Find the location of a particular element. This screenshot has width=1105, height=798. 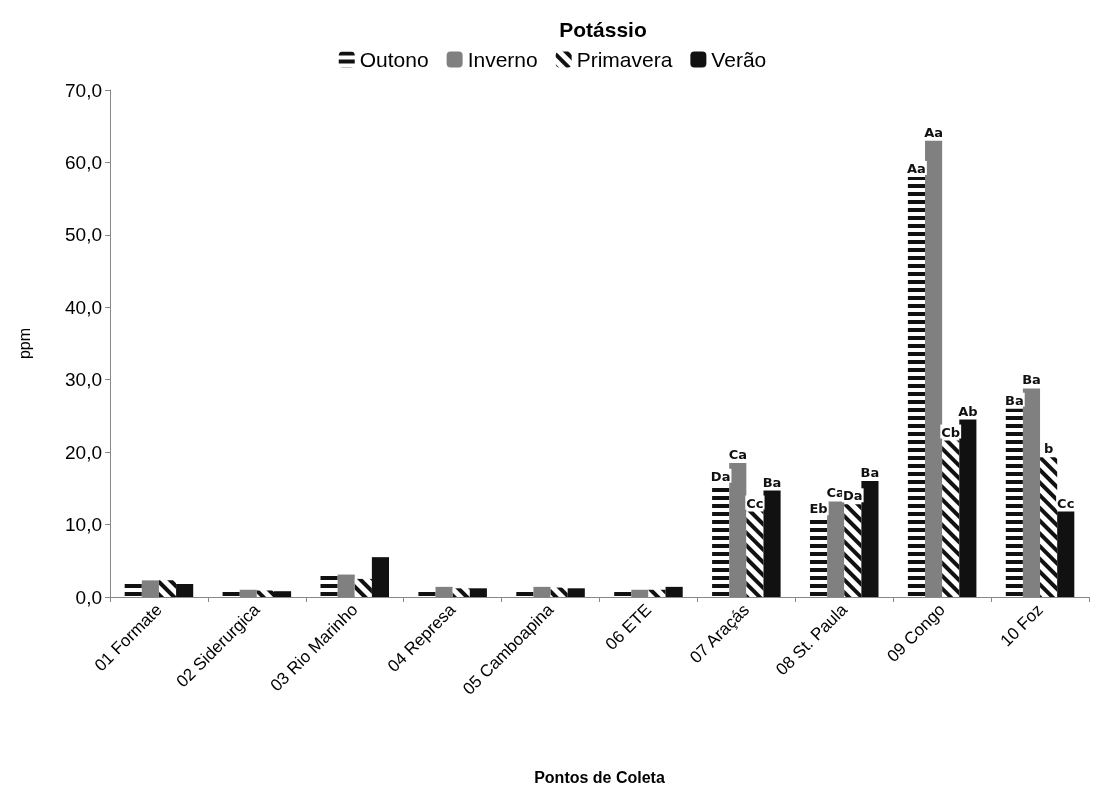

data-label: Eb is located at coordinates (818, 509).